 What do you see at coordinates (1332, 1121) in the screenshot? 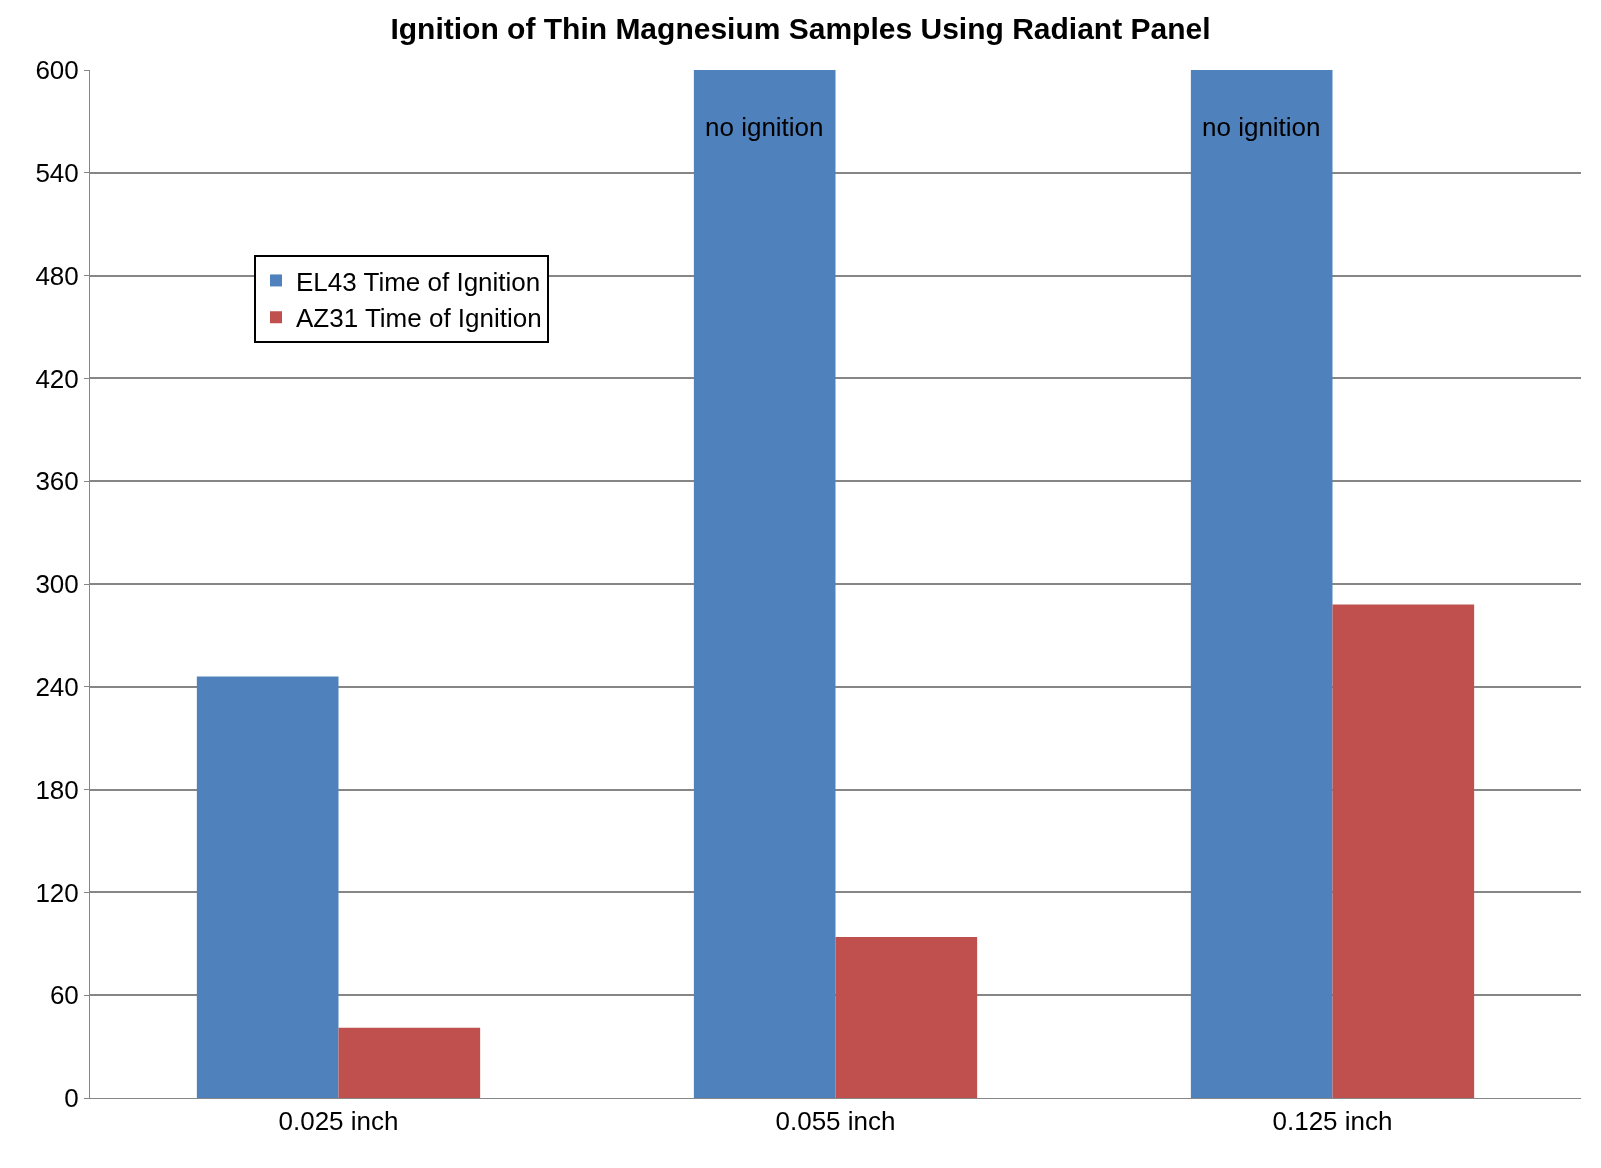
I see `x-tick-label: 0.125 inch` at bounding box center [1332, 1121].